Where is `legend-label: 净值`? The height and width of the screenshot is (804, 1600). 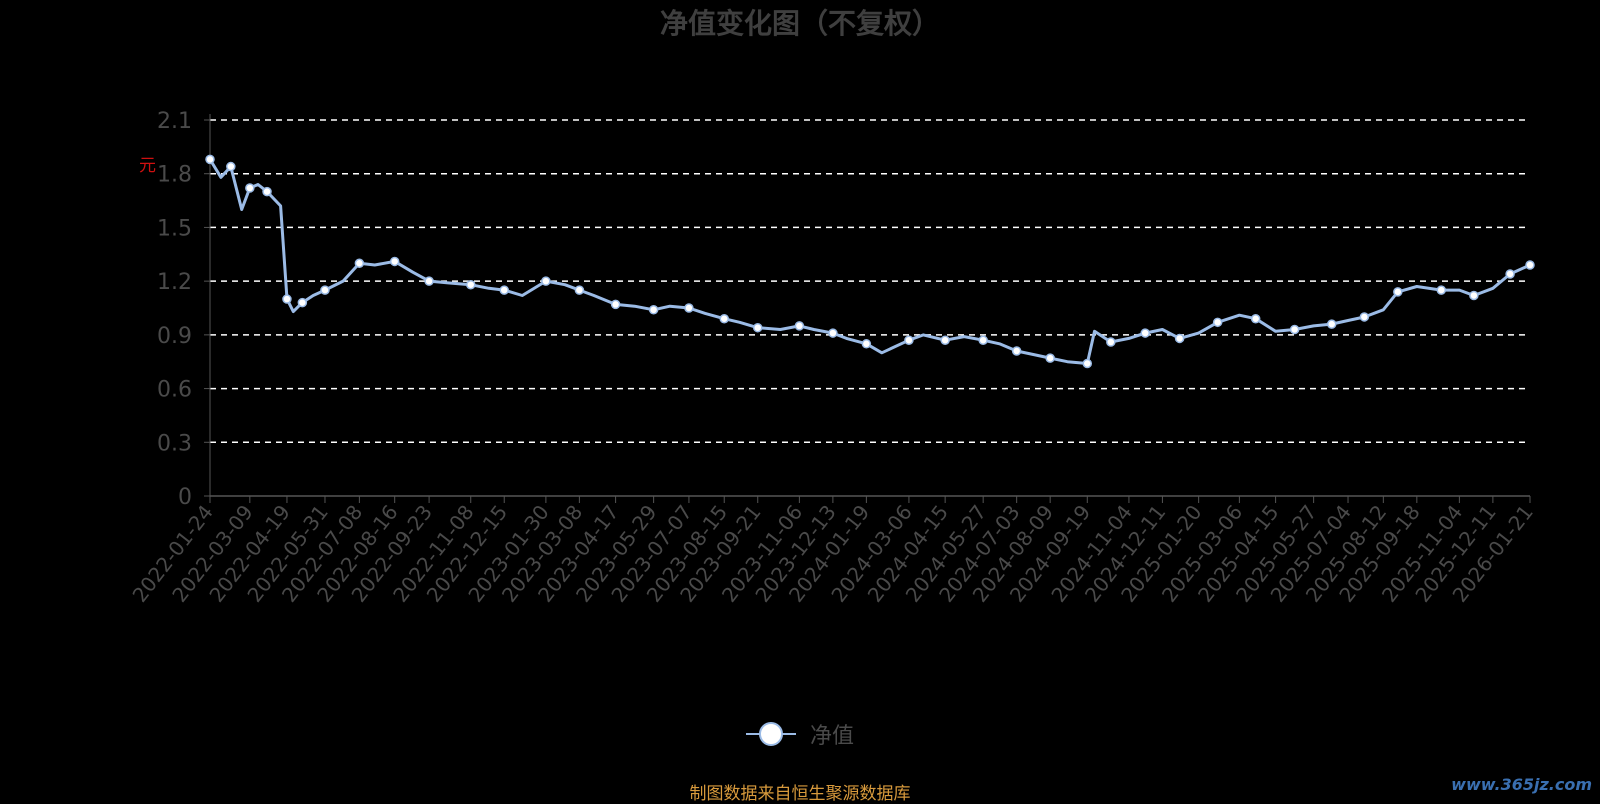
legend-label: 净值 is located at coordinates (832, 736).